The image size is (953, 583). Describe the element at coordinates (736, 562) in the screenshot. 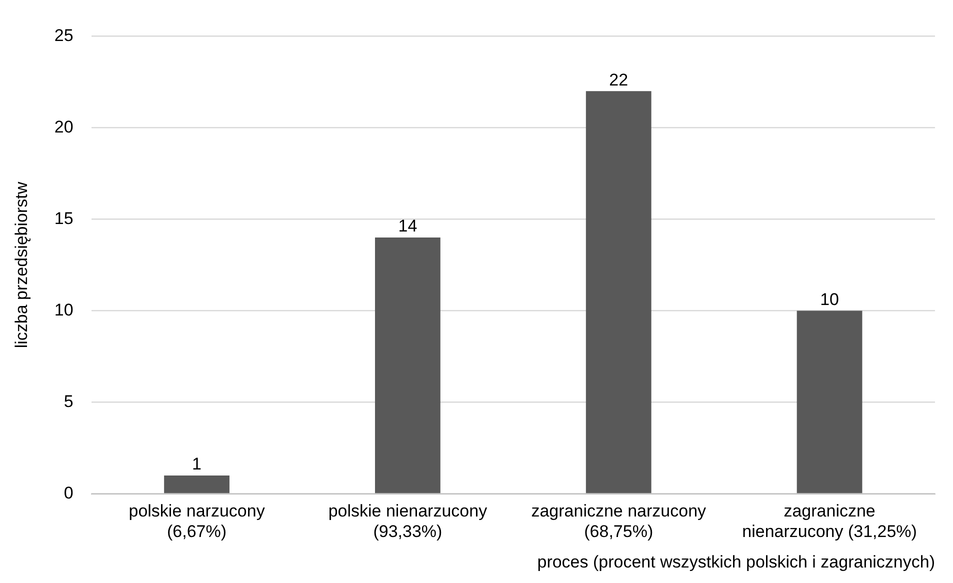

I see `x-axis-title: proces (procent wszystkich polskich i zagranicznych)` at that location.